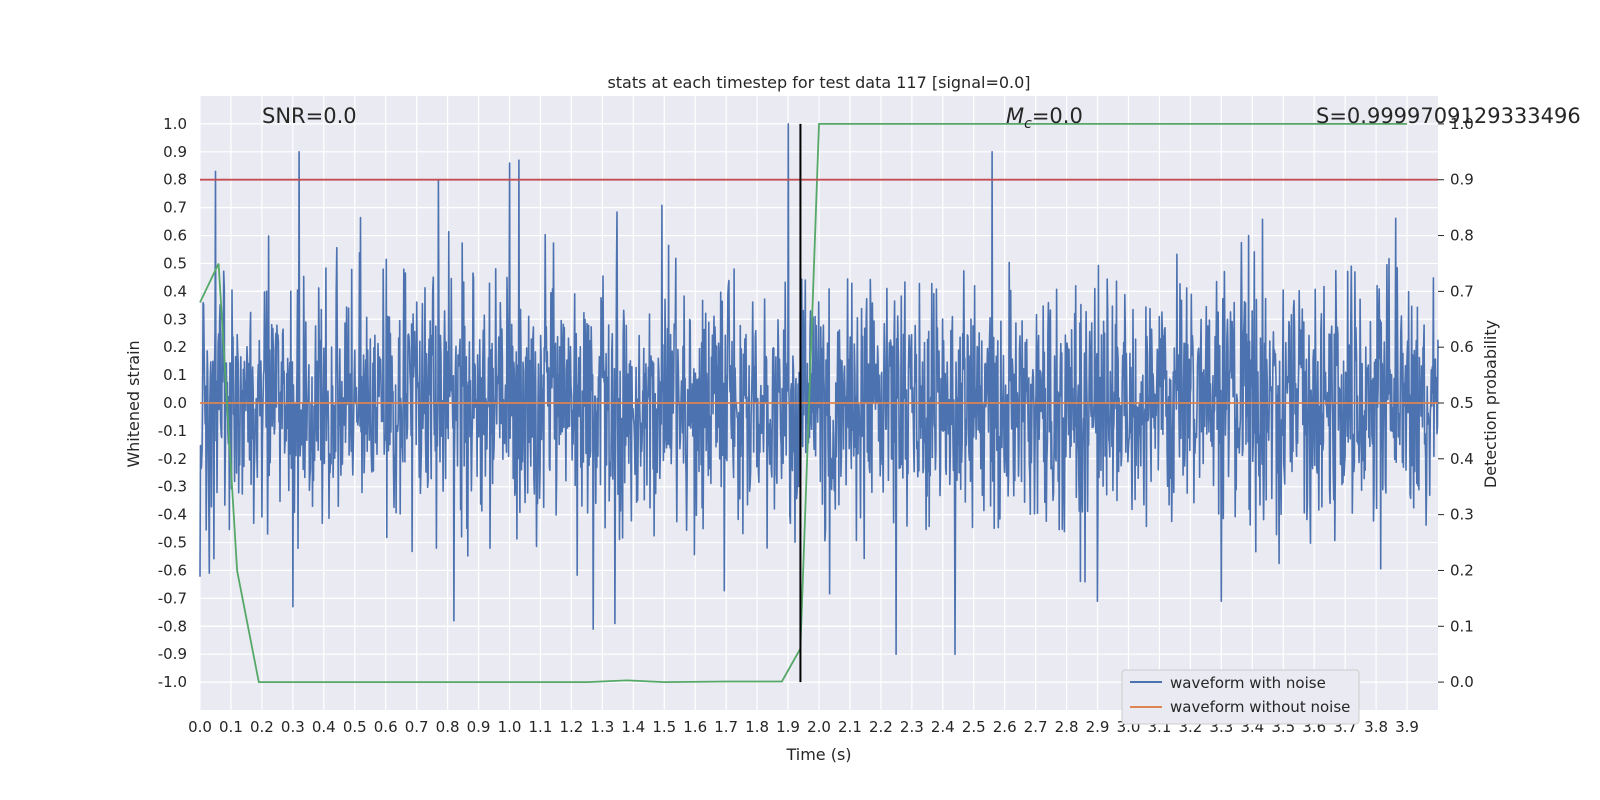 The image size is (1600, 800). What do you see at coordinates (386, 727) in the screenshot?
I see `x-tick-label: 0.6` at bounding box center [386, 727].